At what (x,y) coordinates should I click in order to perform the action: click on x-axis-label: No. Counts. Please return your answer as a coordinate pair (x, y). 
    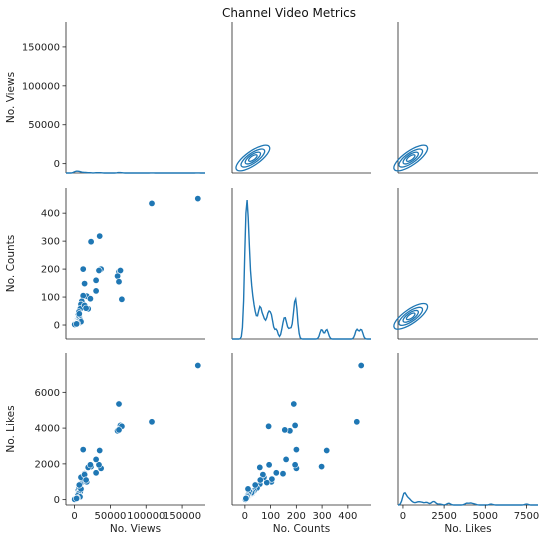
    Looking at the image, I should click on (301, 529).